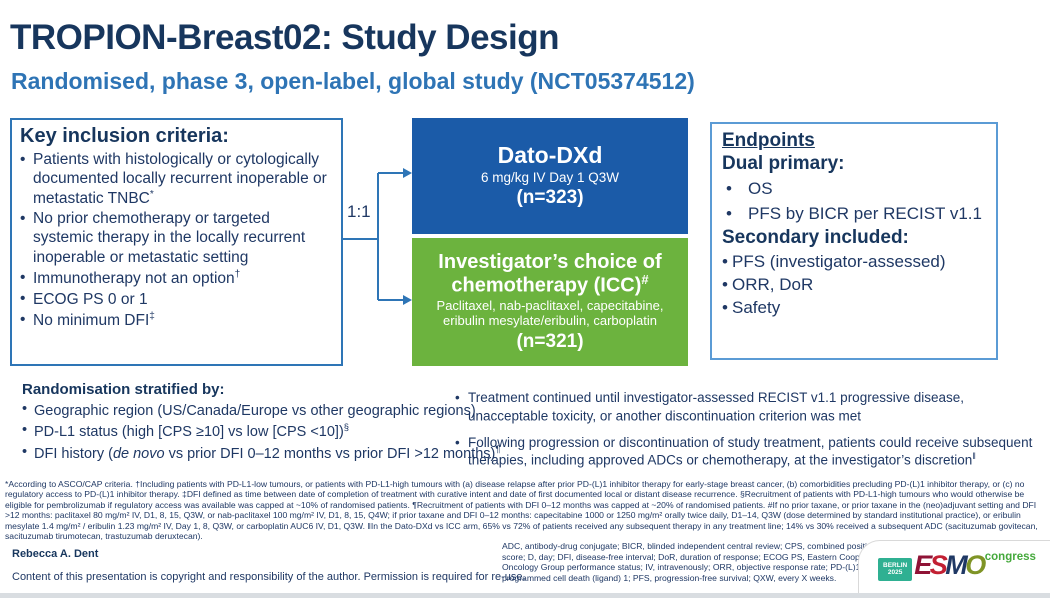  Describe the element at coordinates (768, 140) in the screenshot. I see `endpoints-heading: Endpoints` at that location.